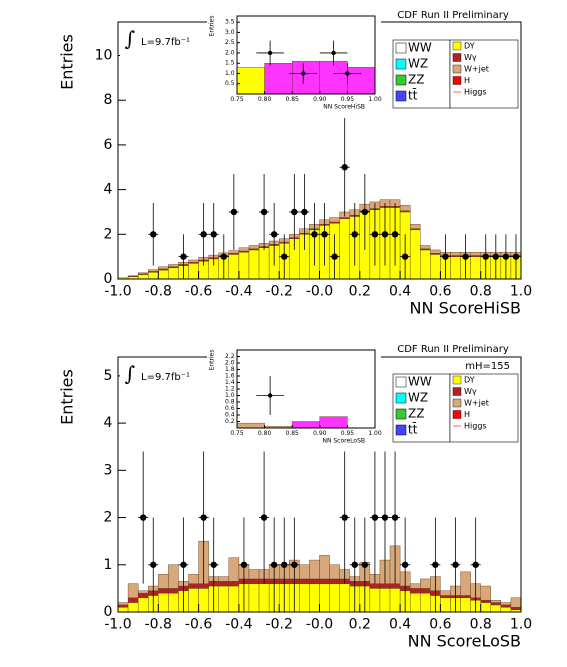  Describe the element at coordinates (481, 625) in the screenshot. I see `x-tick-label: 0.8` at that location.